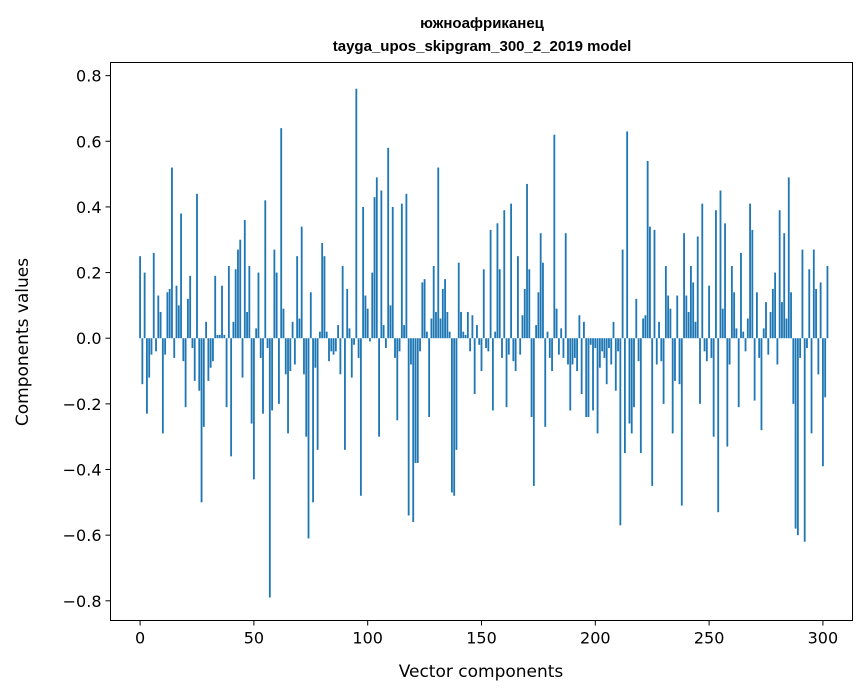 The height and width of the screenshot is (696, 867). Describe the element at coordinates (88, 76) in the screenshot. I see `y-tick-label-8: 0.8` at that location.